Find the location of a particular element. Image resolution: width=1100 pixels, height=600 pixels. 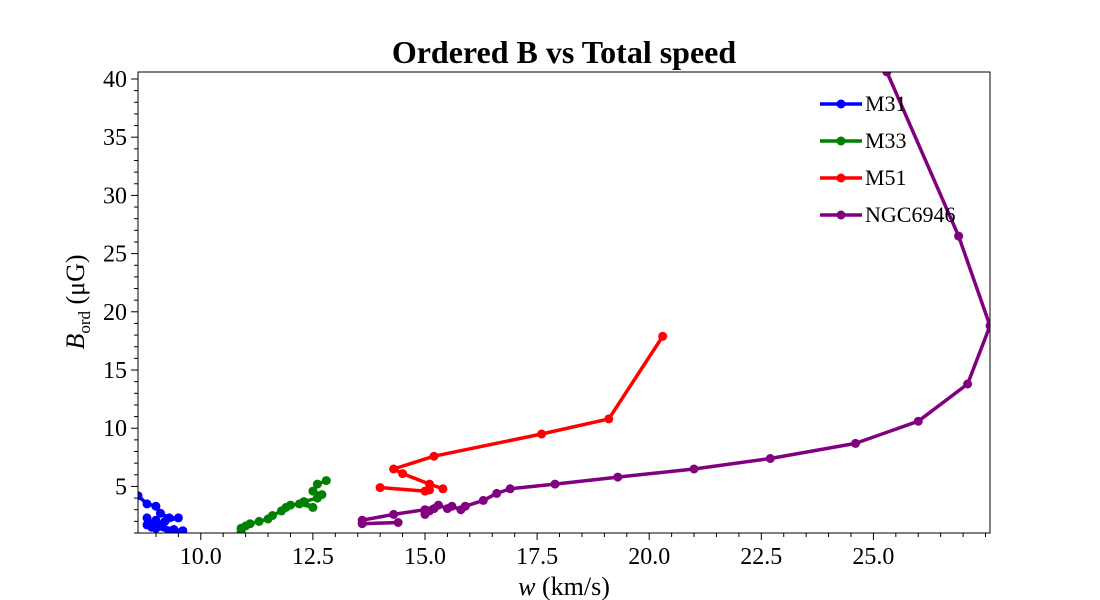

y-tick-label: 5 is located at coordinates (121, 487).